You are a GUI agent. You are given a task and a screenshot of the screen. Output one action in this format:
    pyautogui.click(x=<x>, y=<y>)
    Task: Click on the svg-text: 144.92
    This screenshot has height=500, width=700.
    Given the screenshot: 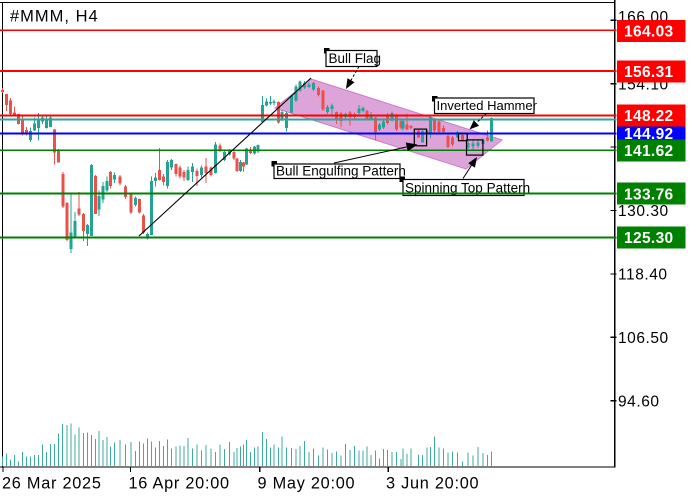 What is the action you would take?
    pyautogui.click(x=649, y=134)
    